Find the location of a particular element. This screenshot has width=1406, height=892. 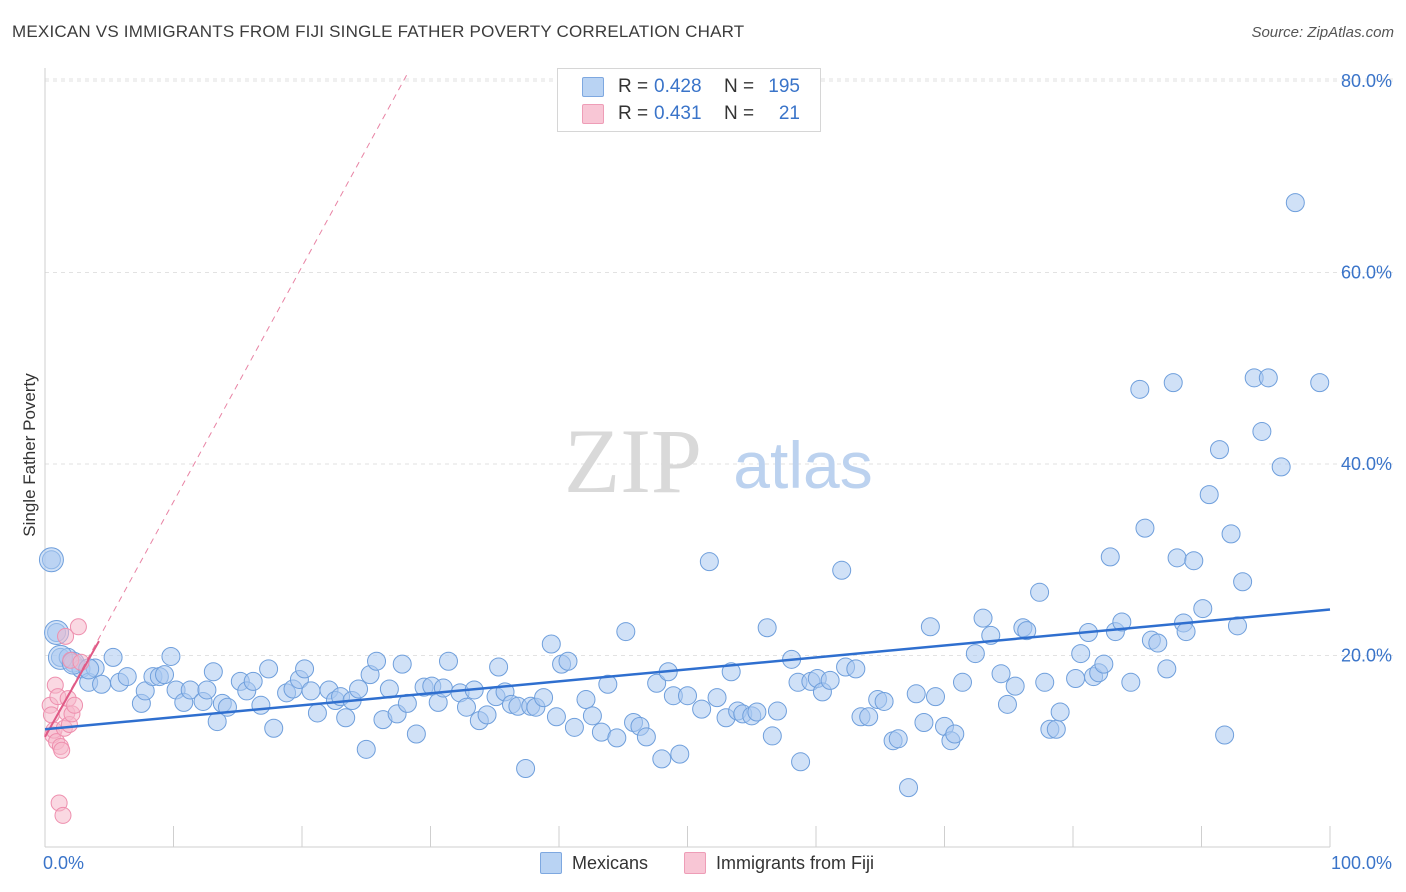

legend-n-value: 21 is located at coordinates (789, 113).